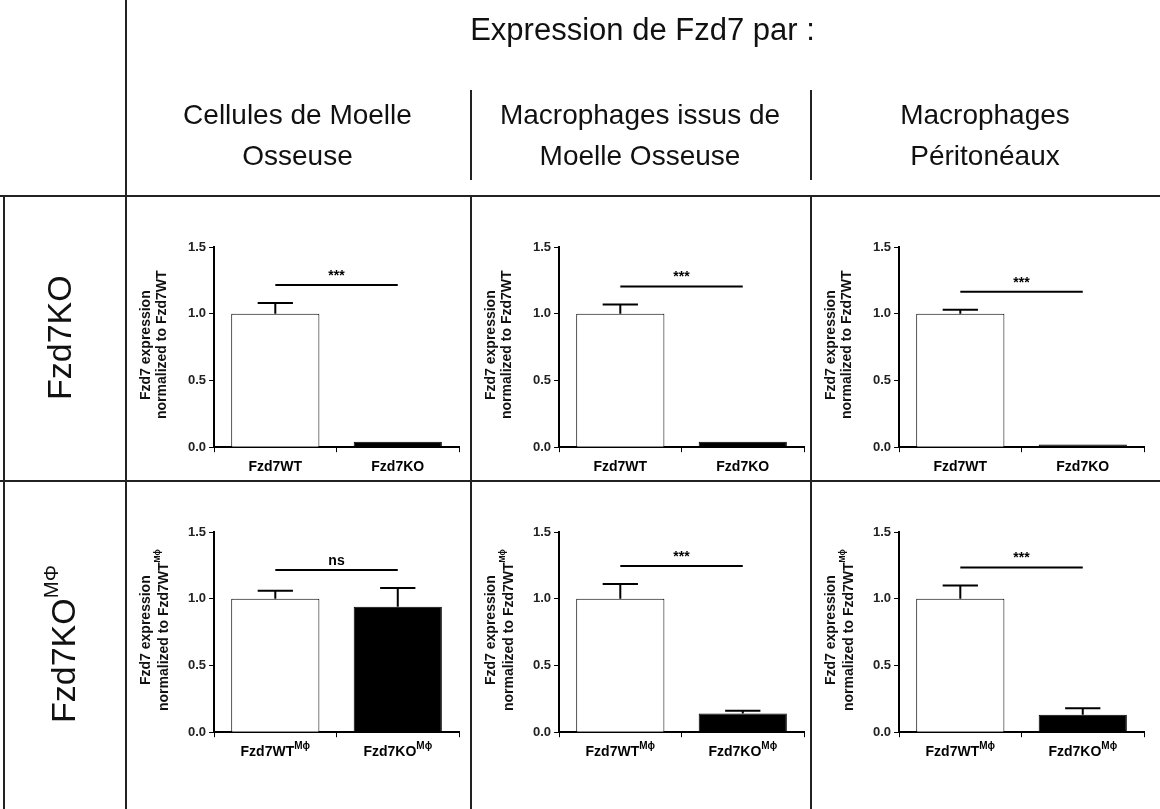  I want to click on text: Cellules de Moelle Osseuse, so click(297, 135).